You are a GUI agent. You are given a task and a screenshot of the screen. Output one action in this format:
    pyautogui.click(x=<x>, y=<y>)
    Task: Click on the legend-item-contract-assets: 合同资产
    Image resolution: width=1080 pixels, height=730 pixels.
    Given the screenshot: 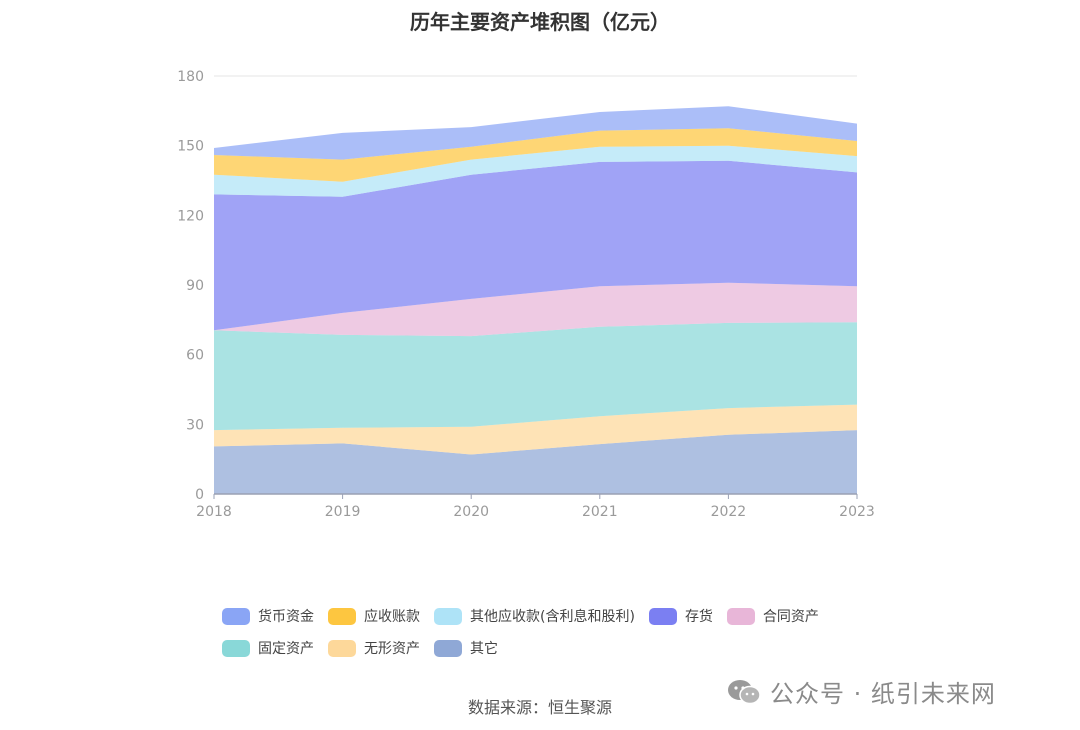 What is the action you would take?
    pyautogui.click(x=772, y=616)
    